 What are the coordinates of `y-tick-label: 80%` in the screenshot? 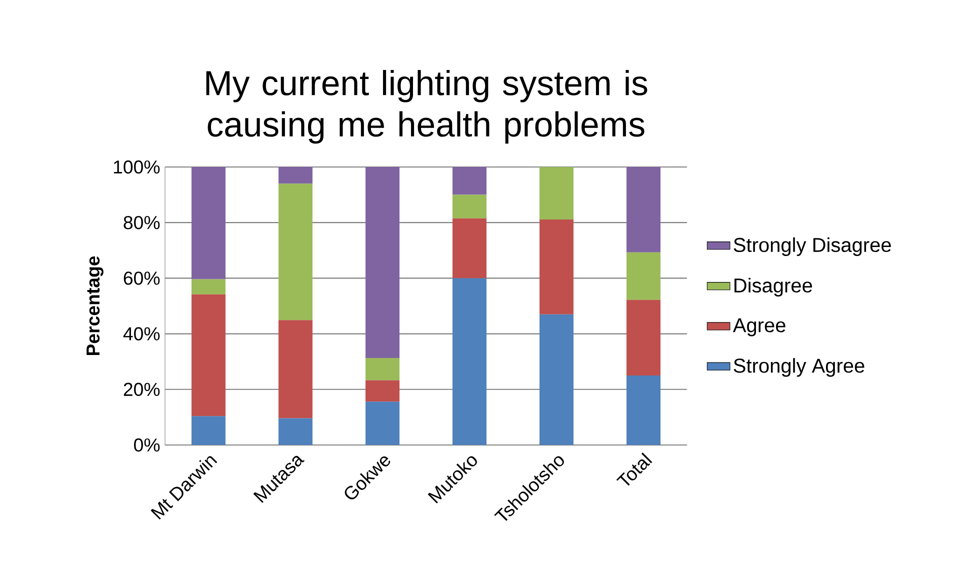 It's located at (142, 223).